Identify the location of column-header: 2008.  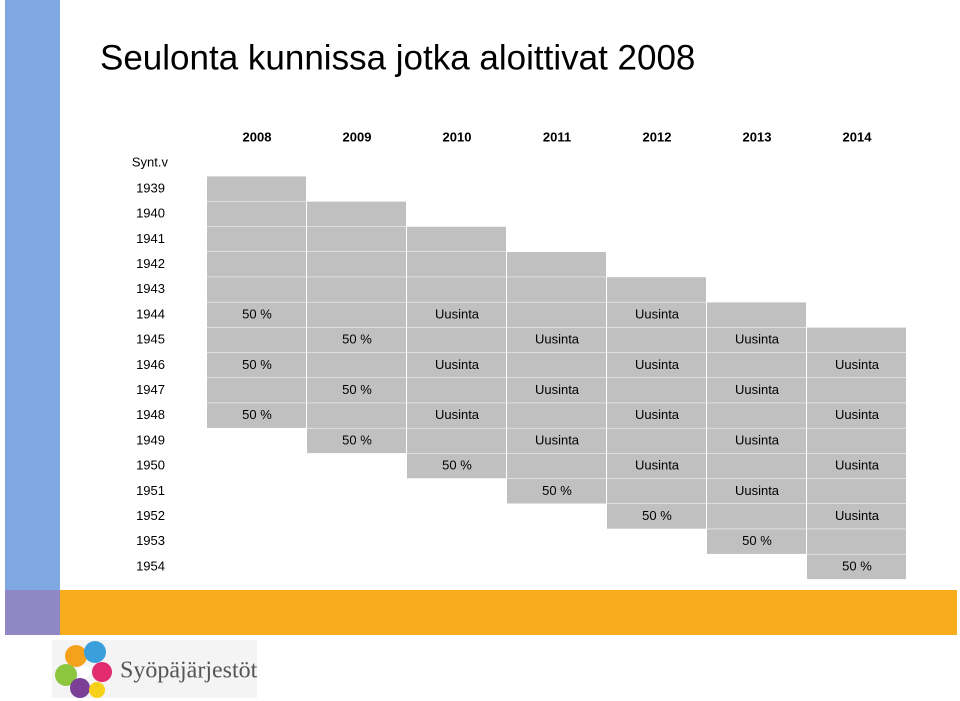
(257, 136).